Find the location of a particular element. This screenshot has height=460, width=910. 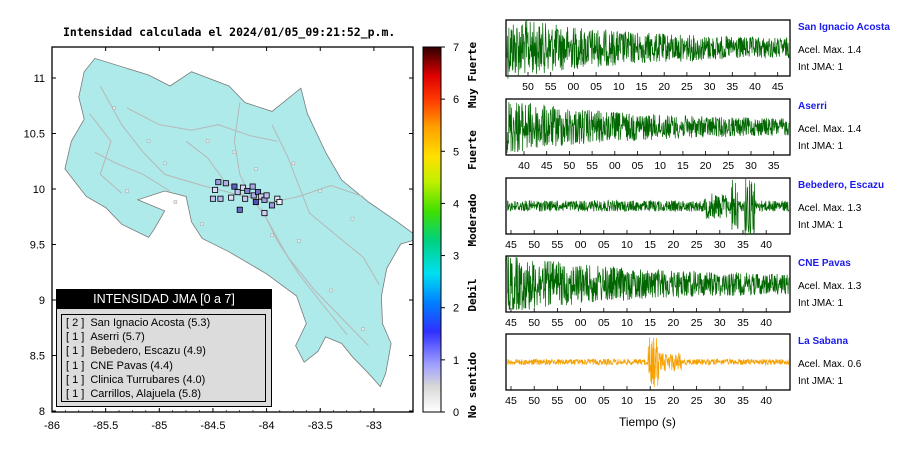

time-axis-label: Tiempo (s) is located at coordinates (647, 422).